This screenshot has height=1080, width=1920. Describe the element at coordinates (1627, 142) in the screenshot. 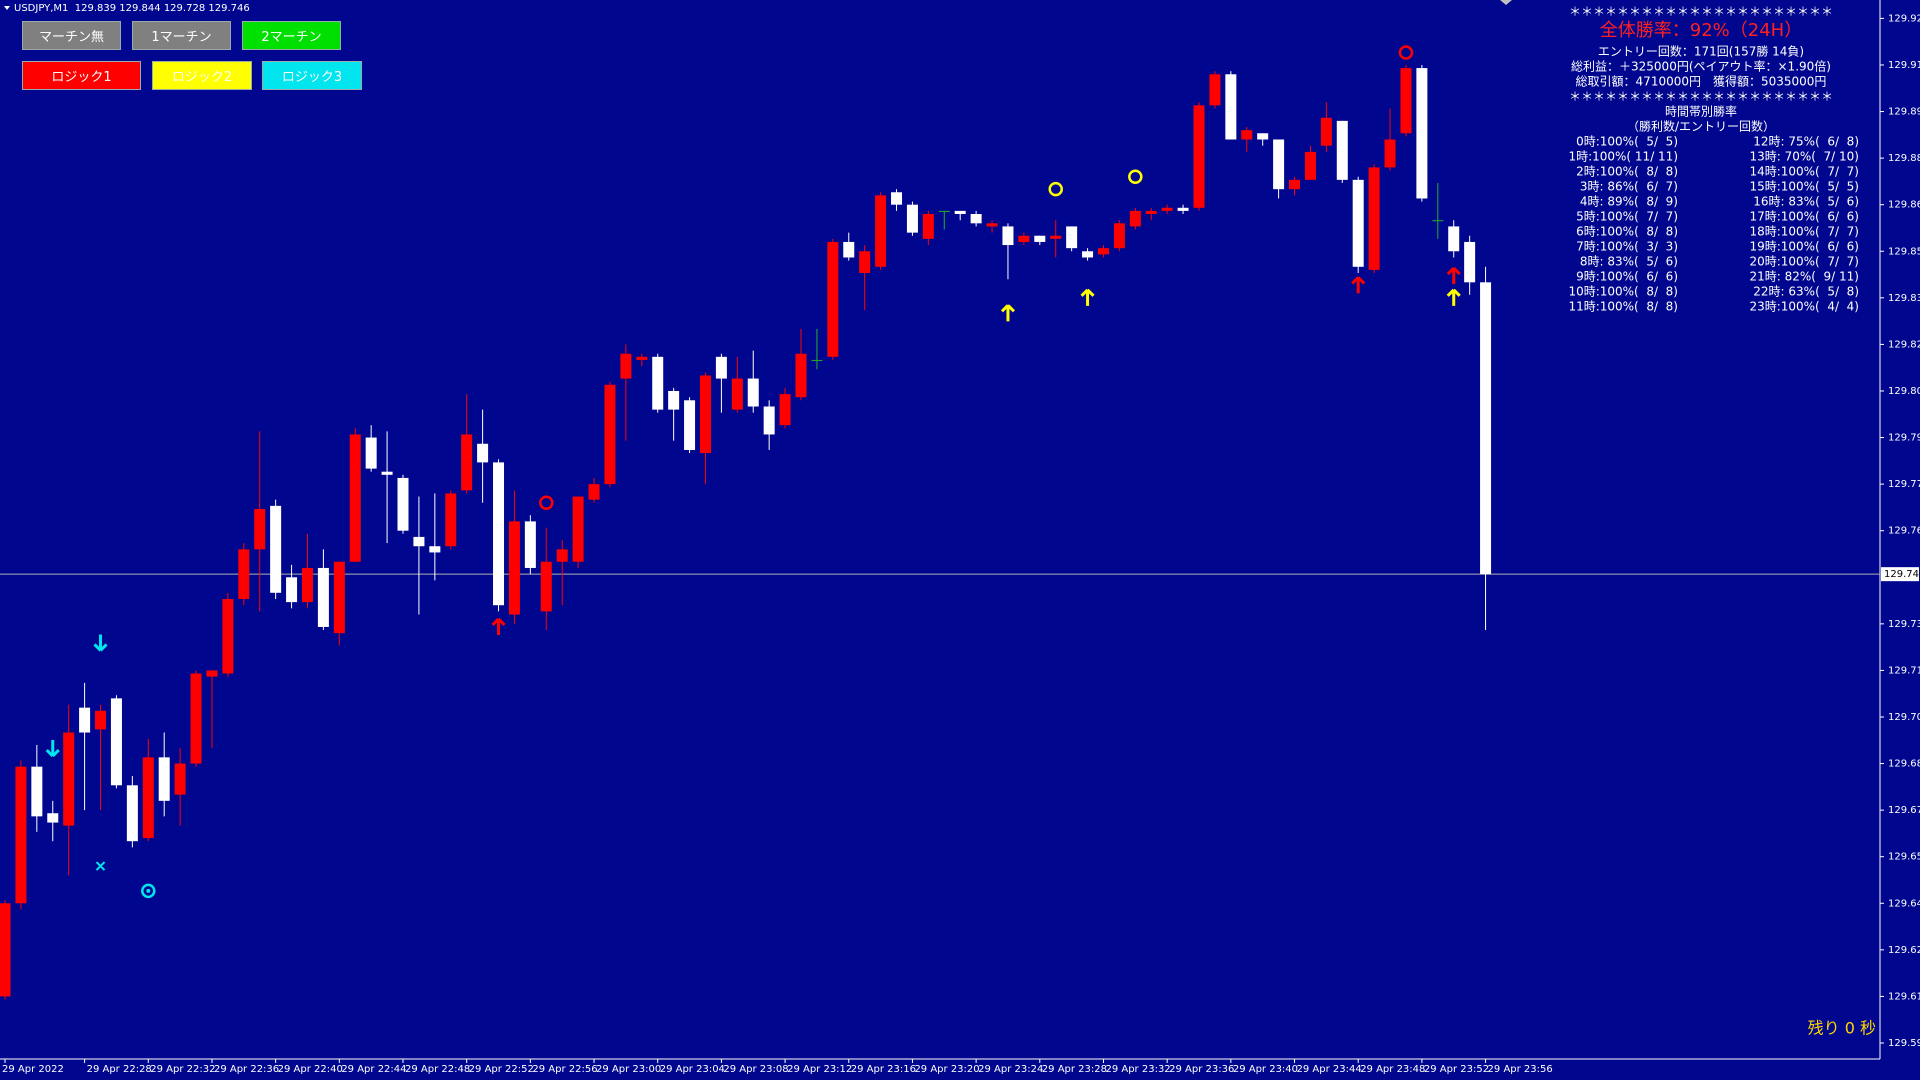

I see `panel-row-left: 0時:100%( 5/ 5)` at that location.